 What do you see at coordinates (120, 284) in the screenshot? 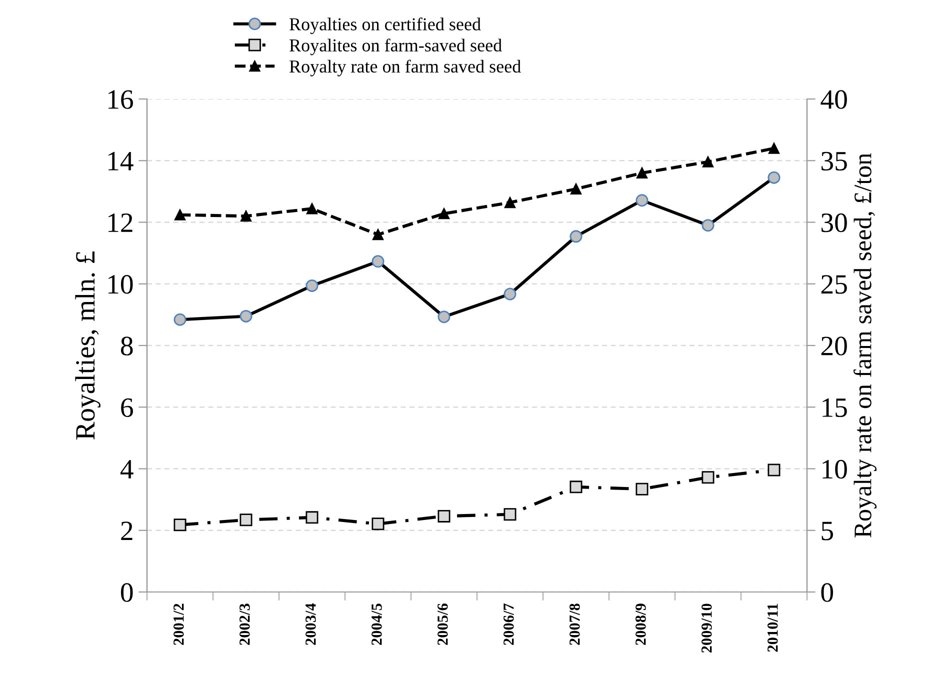
I see `y-tick-label: 10` at bounding box center [120, 284].